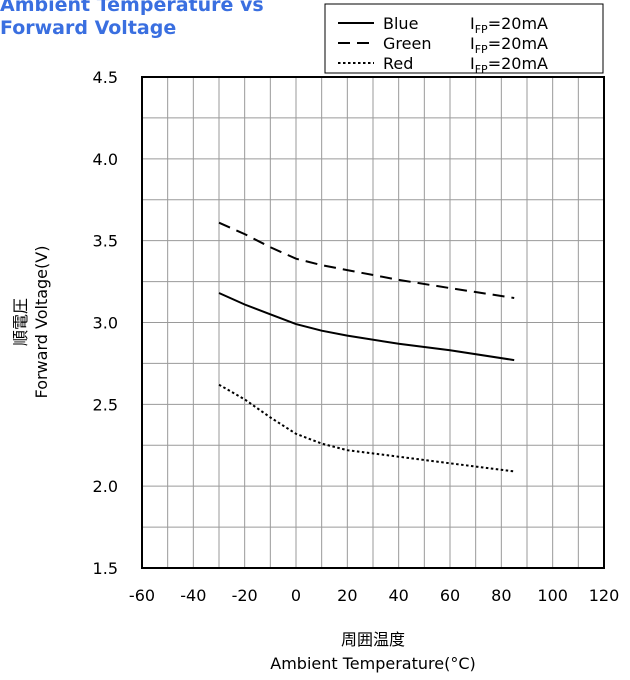 This screenshot has height=680, width=630. I want to click on chart-title: Ambient Temperature vs Forward Voltage, so click(132, 20).